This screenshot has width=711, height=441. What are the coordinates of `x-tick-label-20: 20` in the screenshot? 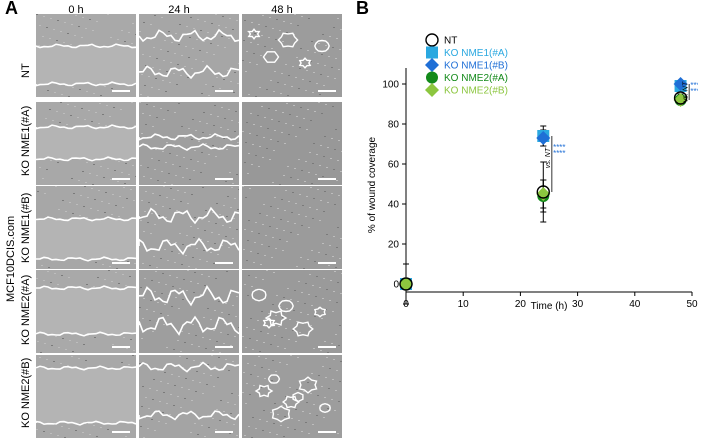 It's located at (521, 304).